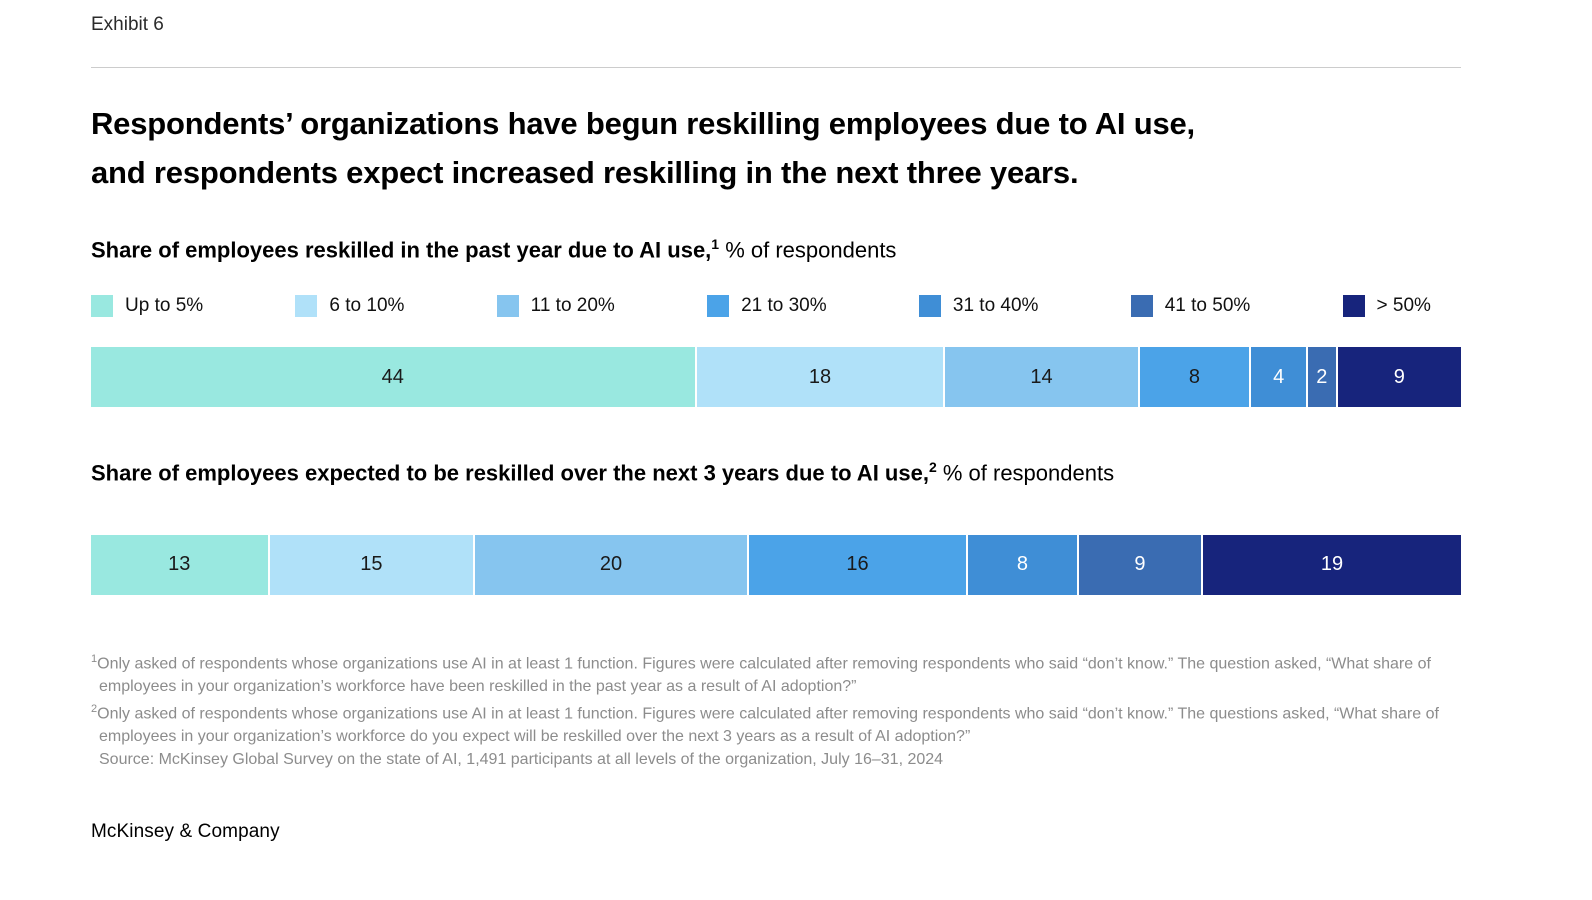 The height and width of the screenshot is (900, 1592). I want to click on legend-item: 41 to 50%, so click(1190, 306).